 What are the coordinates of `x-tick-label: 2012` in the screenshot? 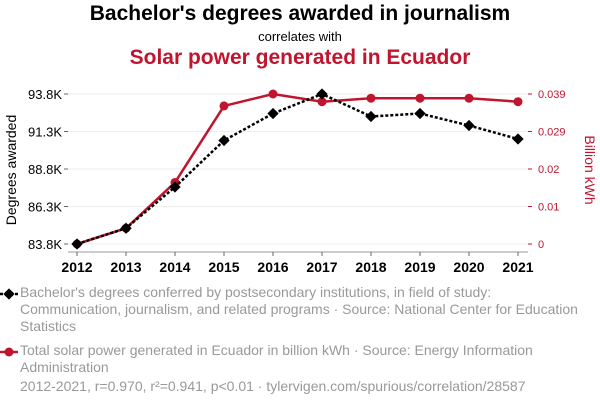 It's located at (76, 267).